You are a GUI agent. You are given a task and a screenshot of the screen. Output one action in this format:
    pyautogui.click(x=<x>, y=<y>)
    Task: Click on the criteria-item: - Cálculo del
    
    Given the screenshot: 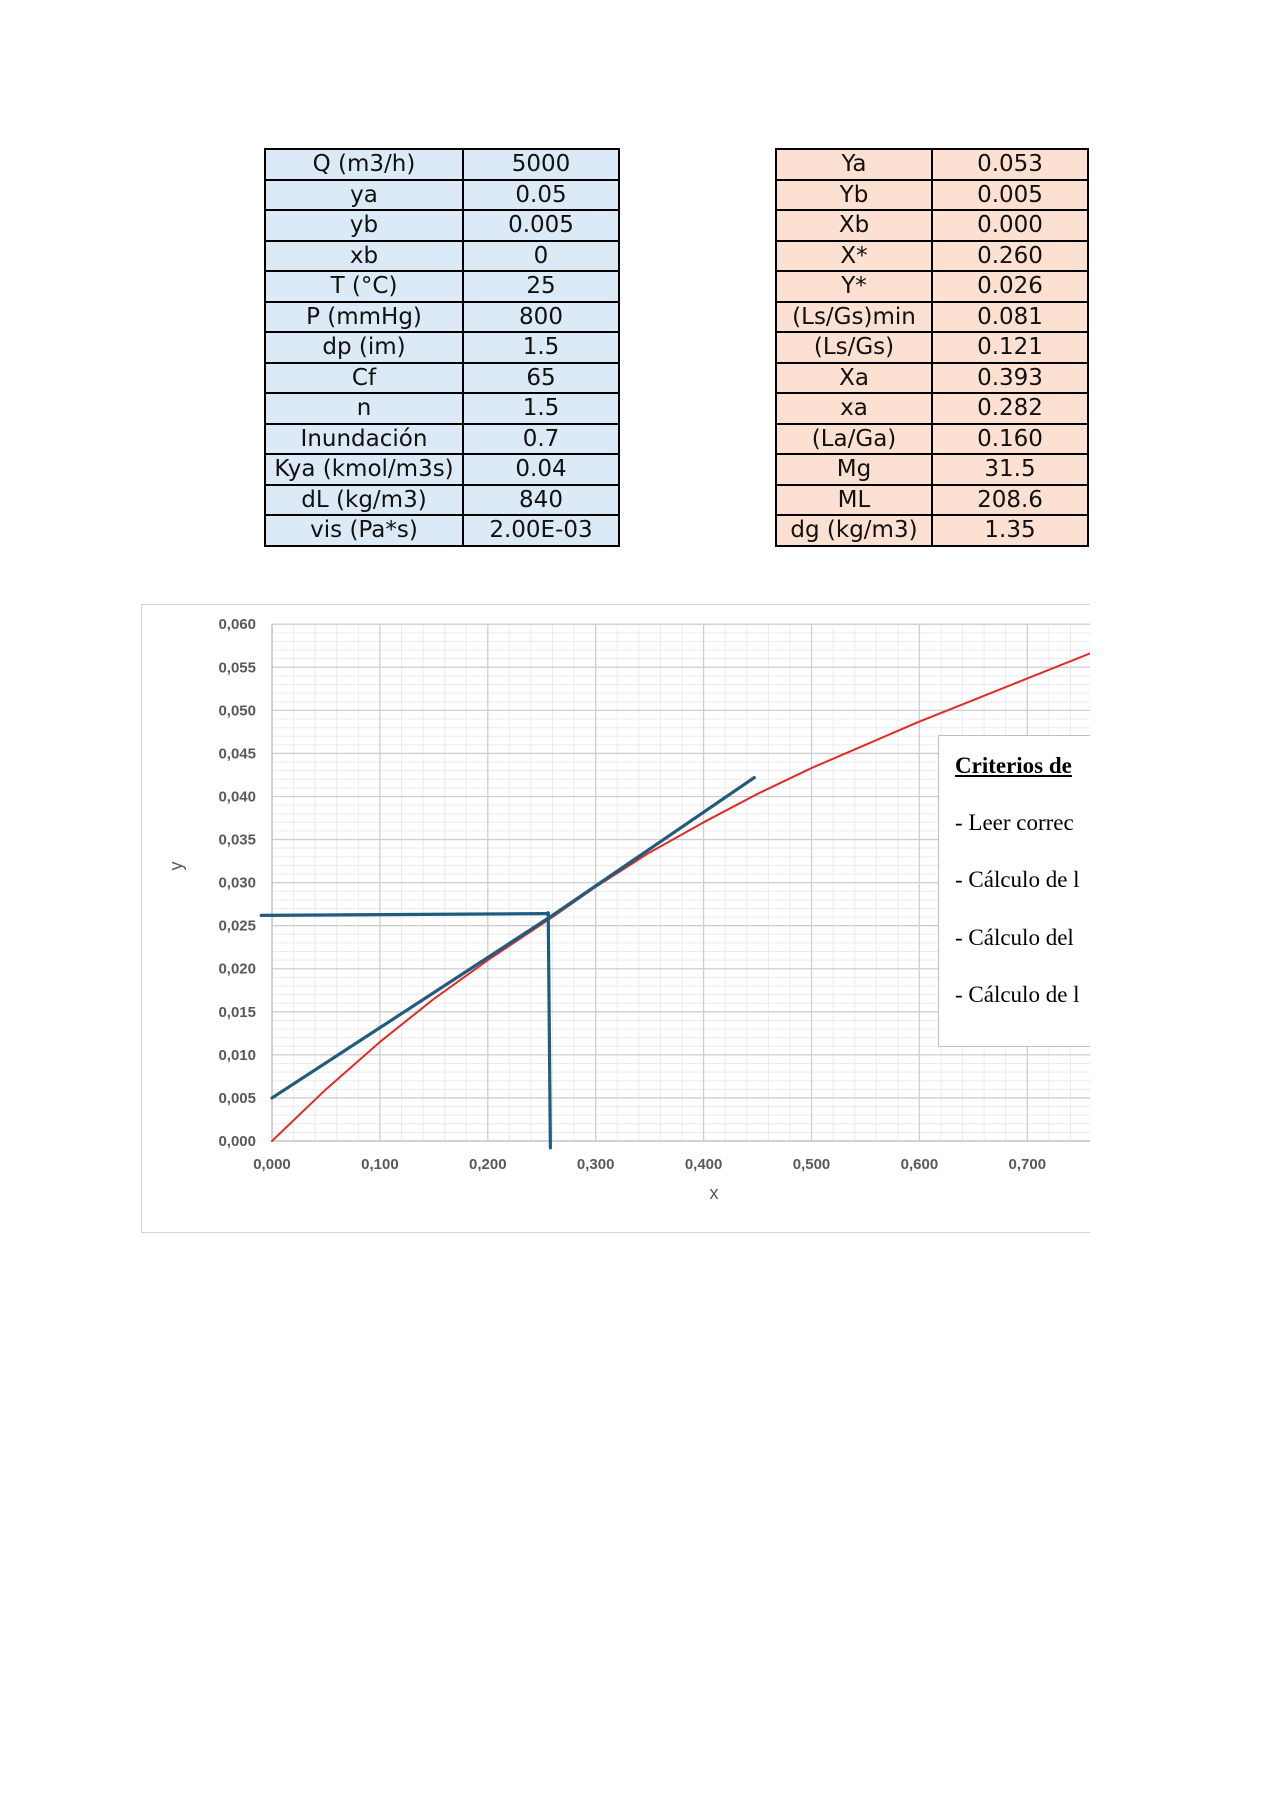 What is the action you would take?
    pyautogui.click(x=1014, y=937)
    